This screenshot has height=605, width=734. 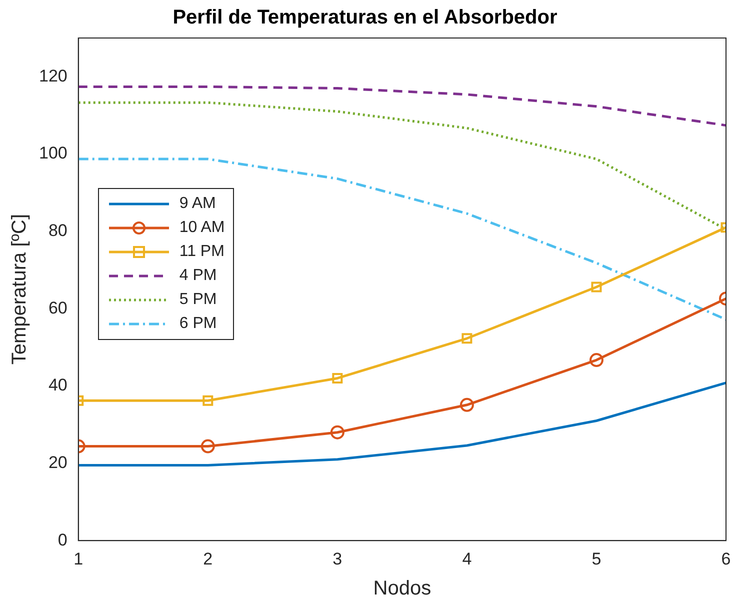 I want to click on y-tick-label: 100, so click(x=53, y=153).